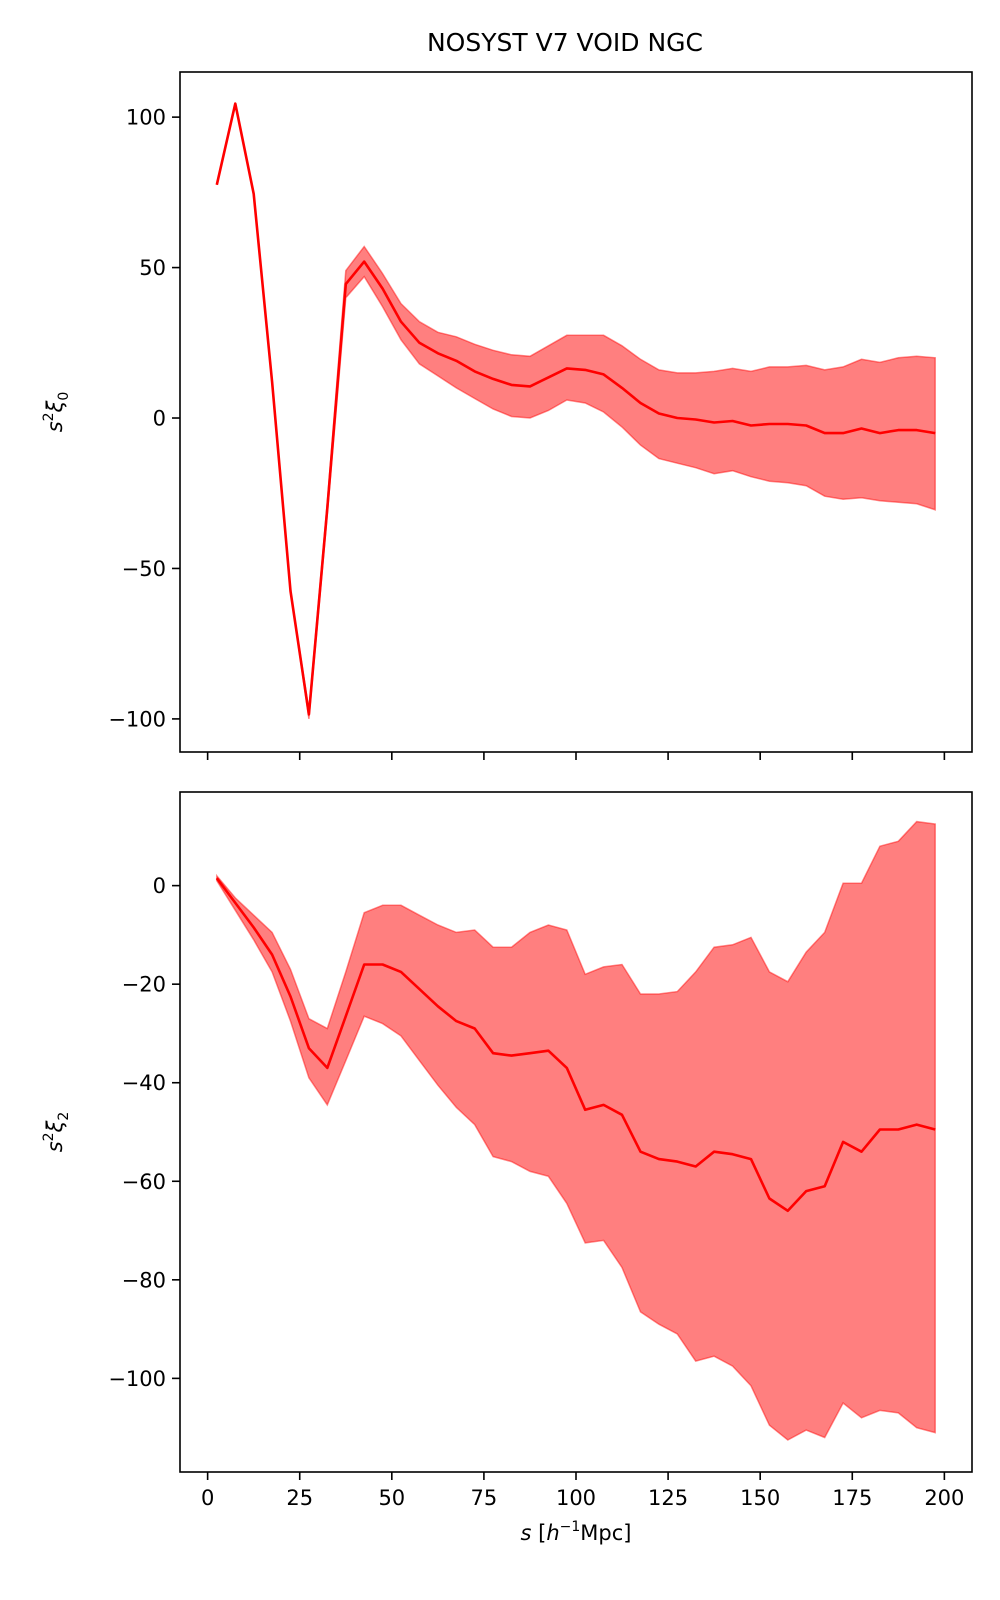 The image size is (1000, 1600). I want to click on y-tick-label: −60, so click(144, 1182).